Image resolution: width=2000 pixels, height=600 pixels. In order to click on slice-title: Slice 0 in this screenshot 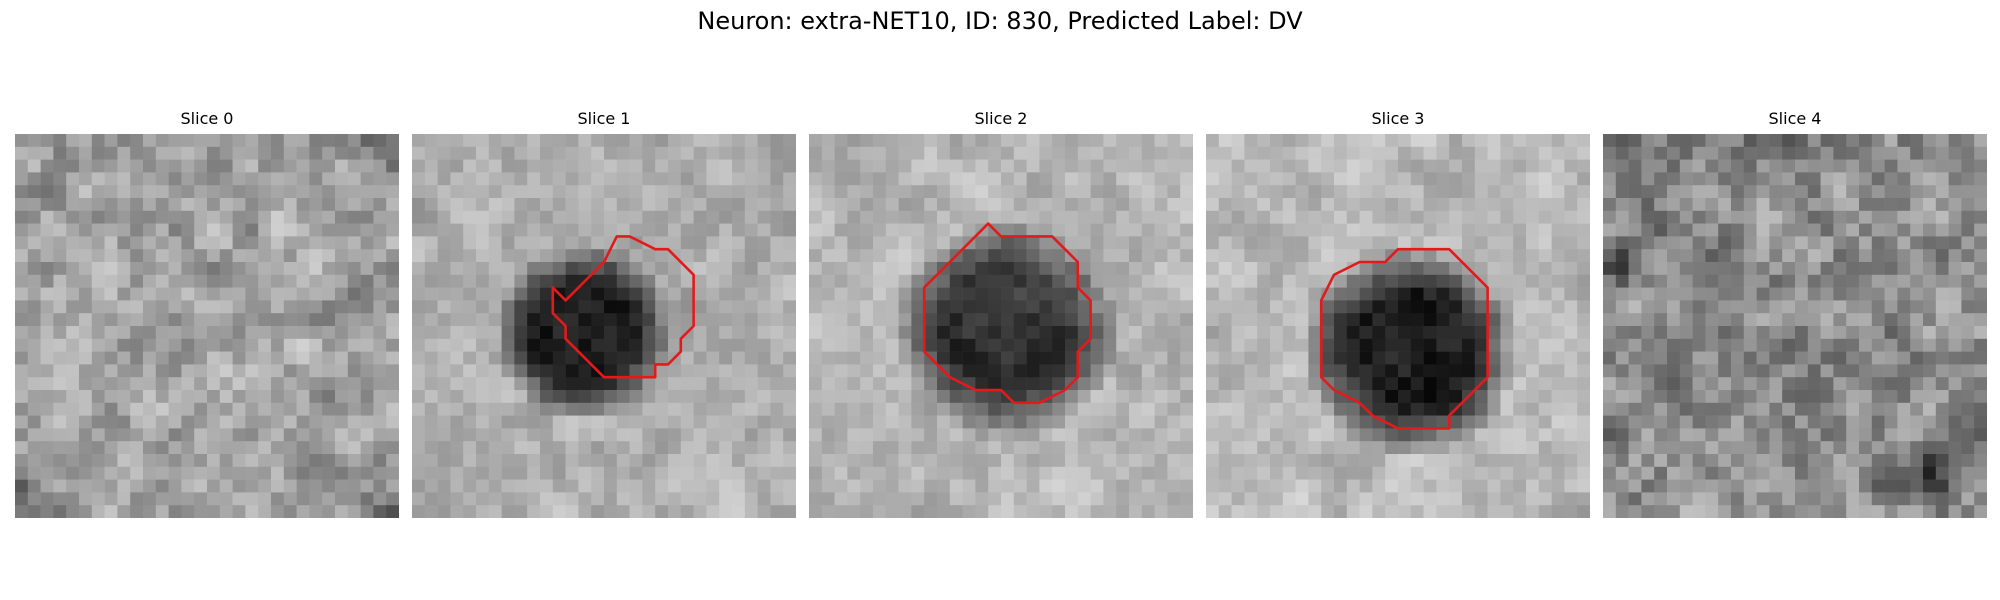, I will do `click(207, 118)`.